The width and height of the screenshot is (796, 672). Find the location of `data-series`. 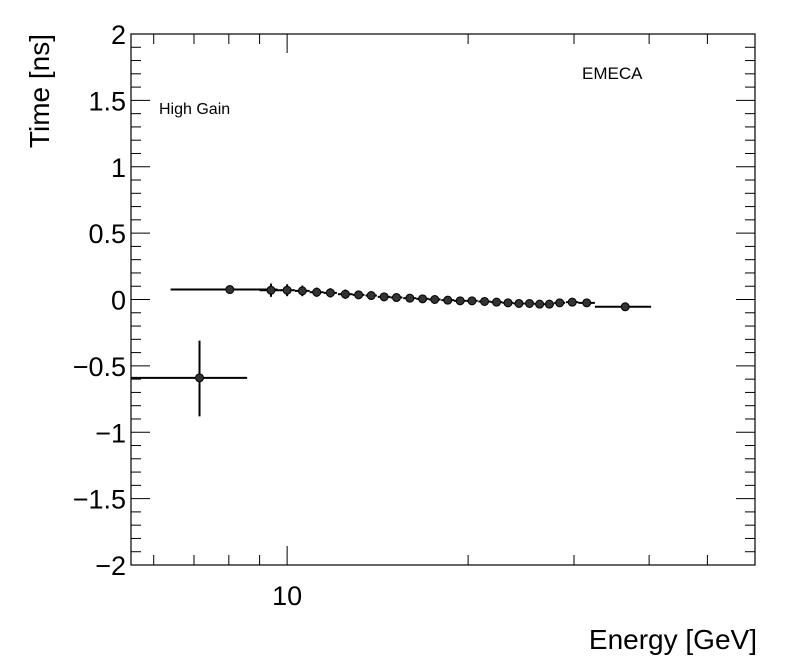

data-series is located at coordinates (391, 350).